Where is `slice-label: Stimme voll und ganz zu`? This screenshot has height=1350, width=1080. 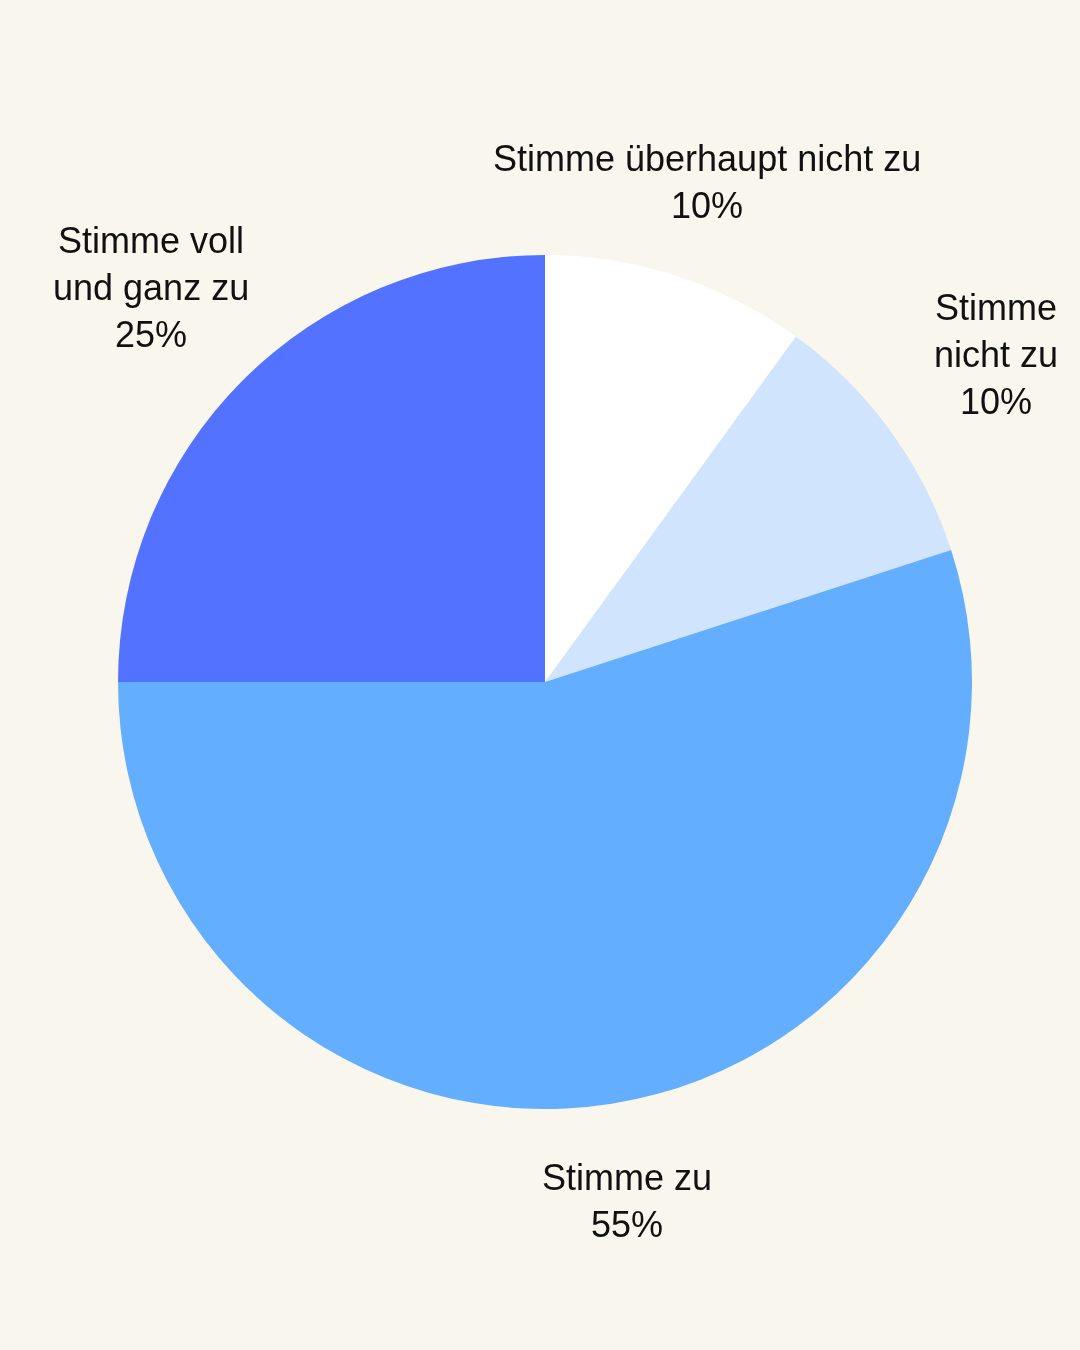
slice-label: Stimme voll und ganz zu is located at coordinates (151, 264).